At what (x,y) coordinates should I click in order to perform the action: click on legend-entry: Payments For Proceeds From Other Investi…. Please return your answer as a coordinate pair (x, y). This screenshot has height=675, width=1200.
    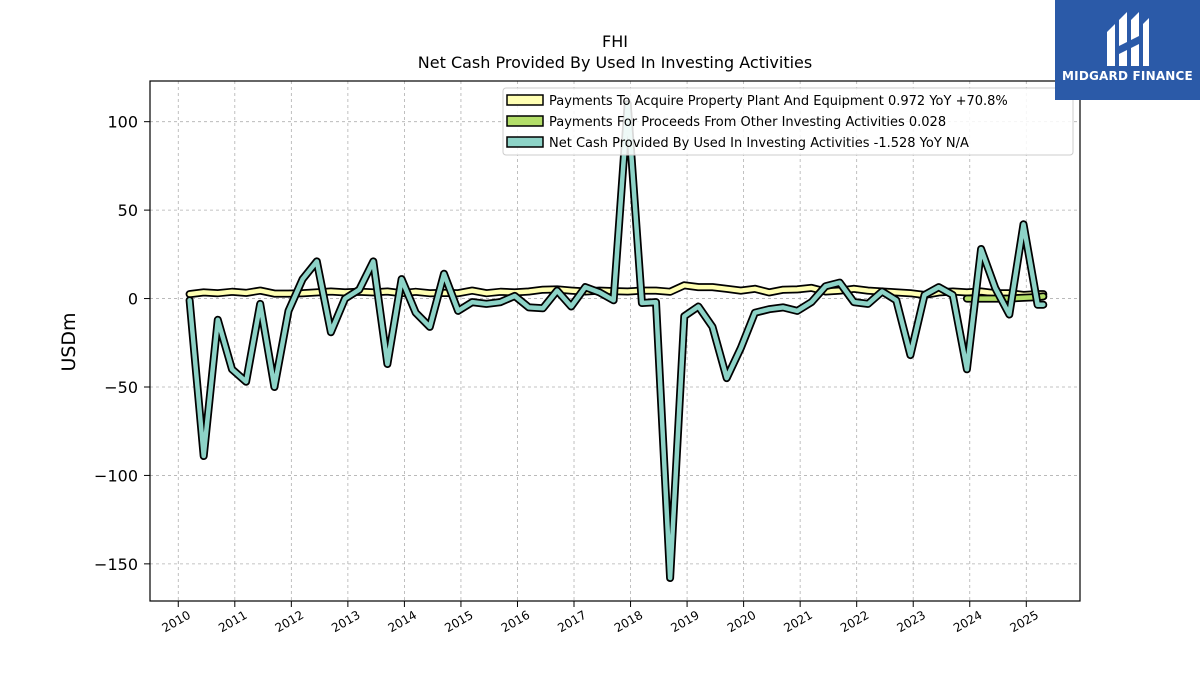
    Looking at the image, I should click on (747, 122).